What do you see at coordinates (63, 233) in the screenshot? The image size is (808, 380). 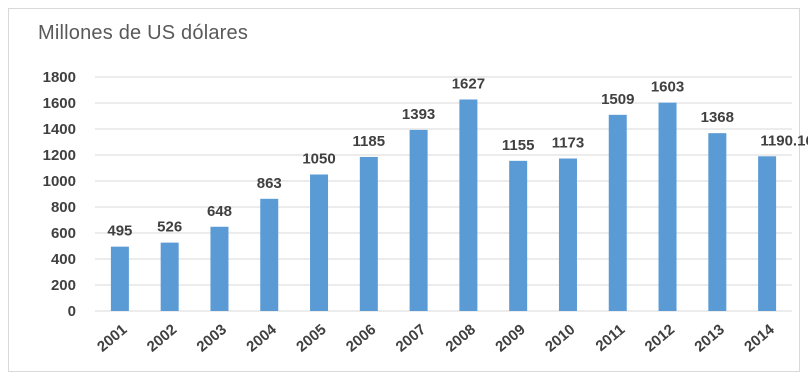 I see `y-tick-label: 600` at bounding box center [63, 233].